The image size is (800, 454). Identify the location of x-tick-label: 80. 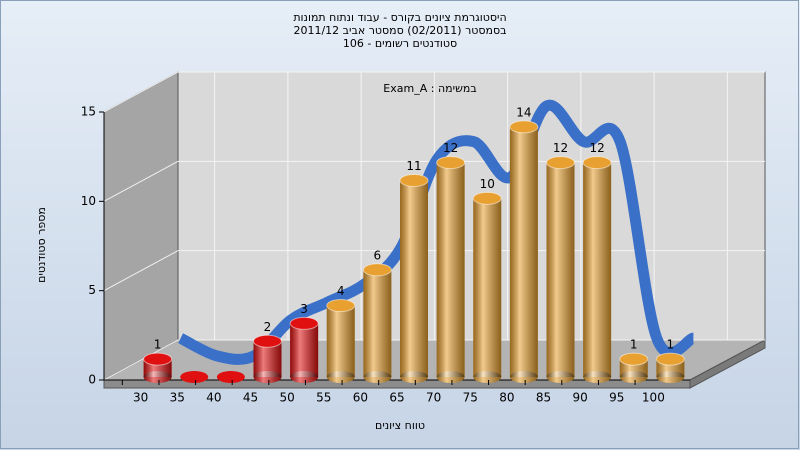
(506, 398).